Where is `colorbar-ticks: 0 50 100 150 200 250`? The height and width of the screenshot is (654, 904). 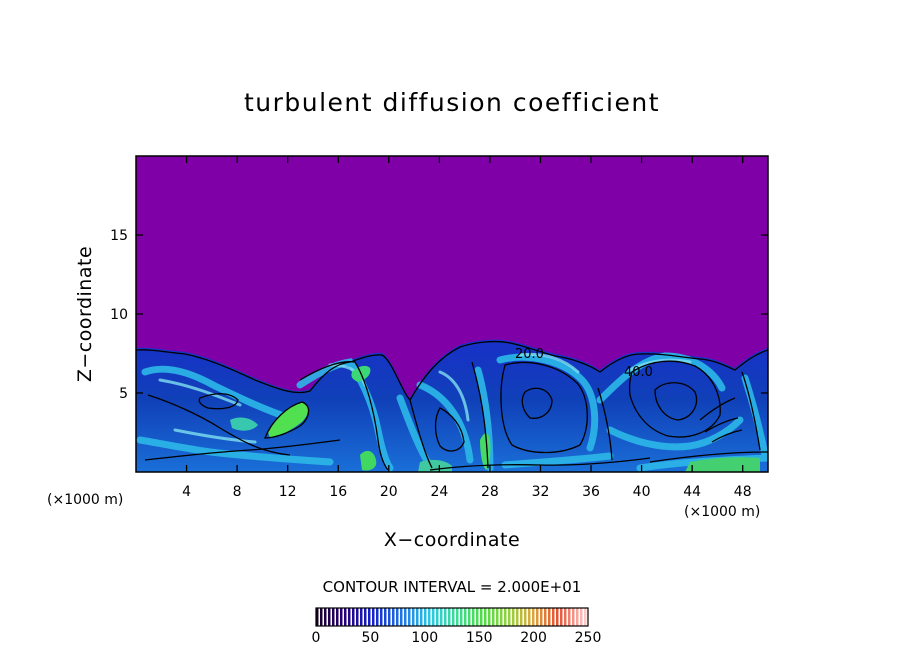 colorbar-ticks: 0 50 100 150 200 250 is located at coordinates (457, 638).